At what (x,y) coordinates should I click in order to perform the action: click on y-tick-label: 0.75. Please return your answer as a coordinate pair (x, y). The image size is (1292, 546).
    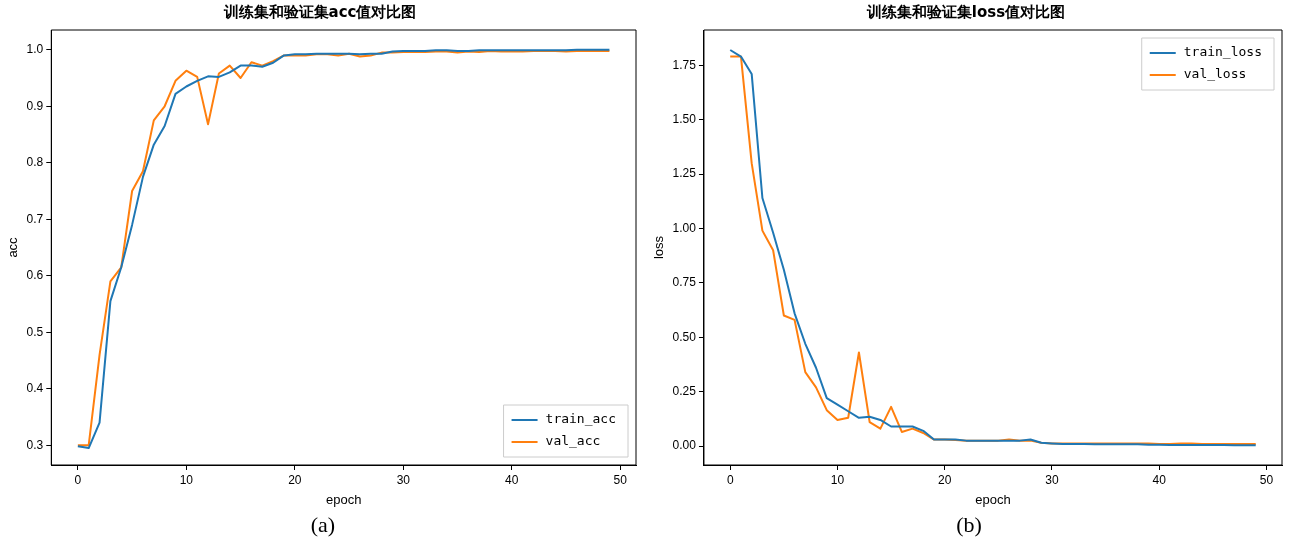
    Looking at the image, I should click on (684, 282).